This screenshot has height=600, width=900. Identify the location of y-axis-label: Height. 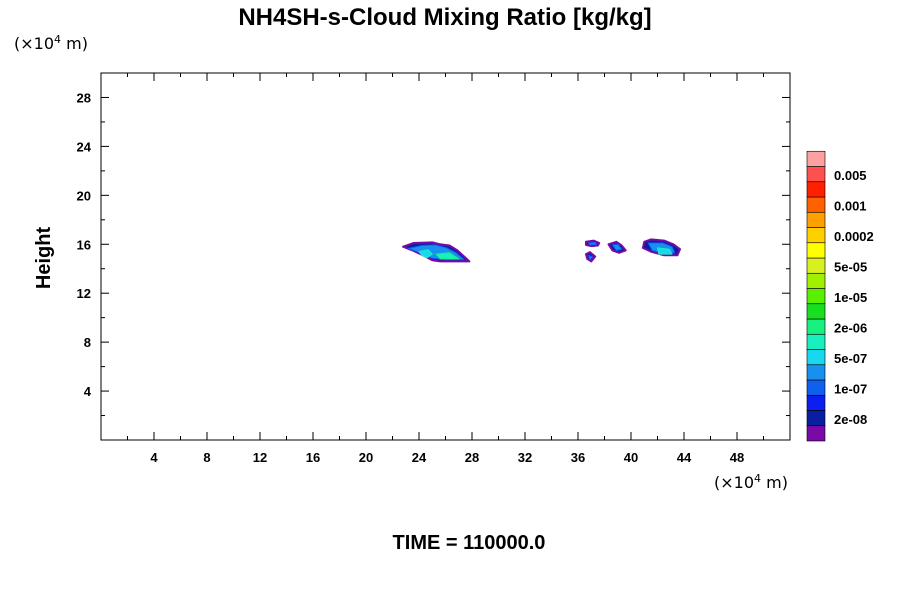
(44, 258).